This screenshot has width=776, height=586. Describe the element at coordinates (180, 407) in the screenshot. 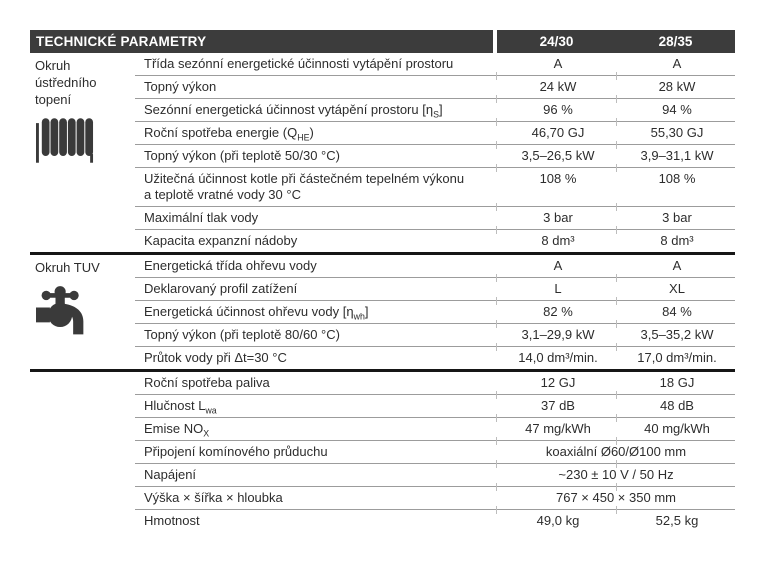

I see `parameter-name: Hlučnost Lwa` at that location.